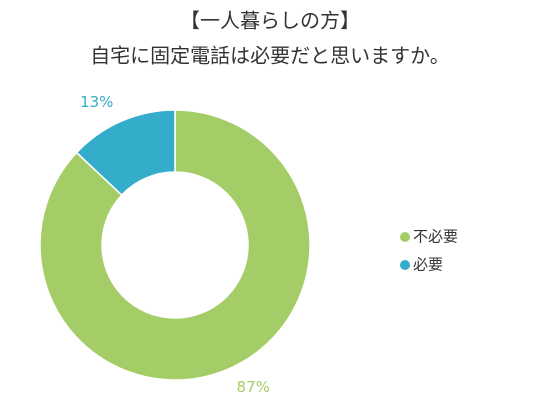 This screenshot has height=400, width=541. Describe the element at coordinates (270, 21) in the screenshot. I see `chart-title: 【一人暮らしの方】` at that location.